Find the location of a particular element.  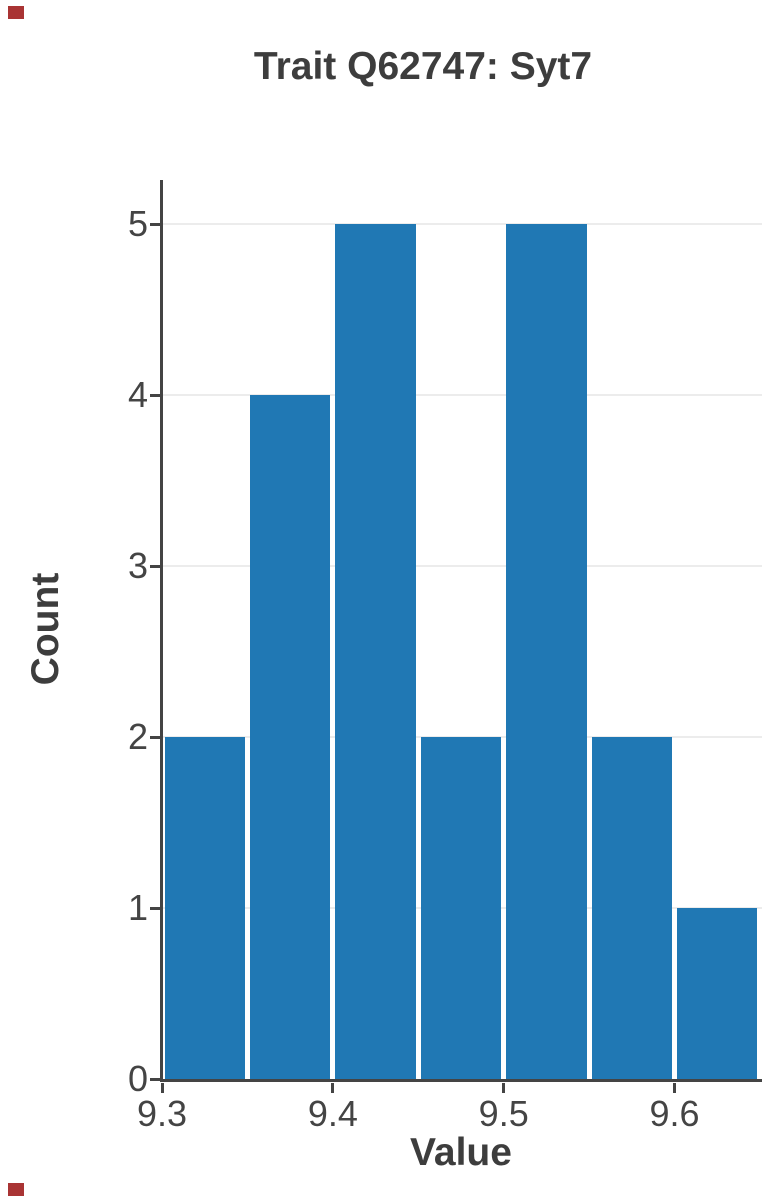

x-tick-label: 9.4 is located at coordinates (332, 1113).